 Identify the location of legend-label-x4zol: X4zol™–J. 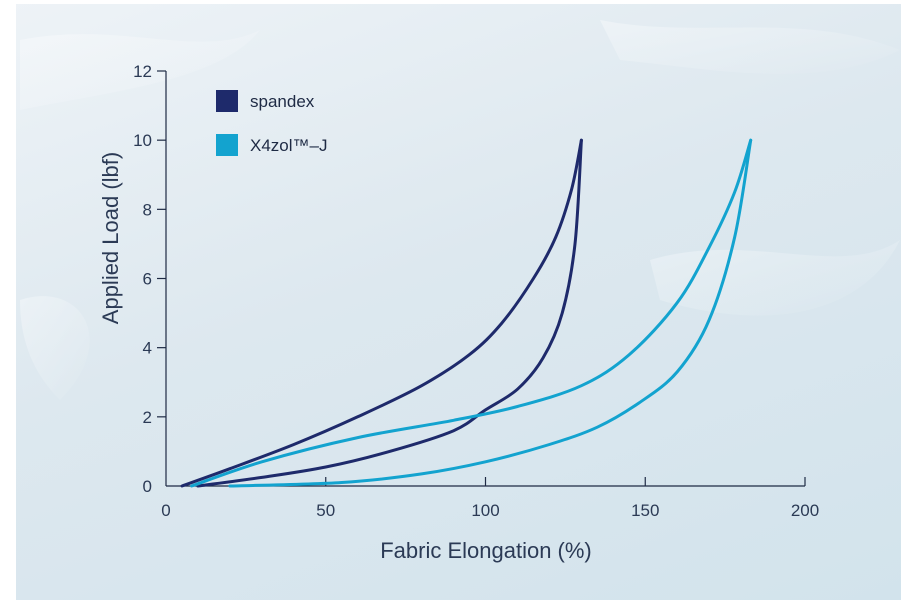
(288, 145).